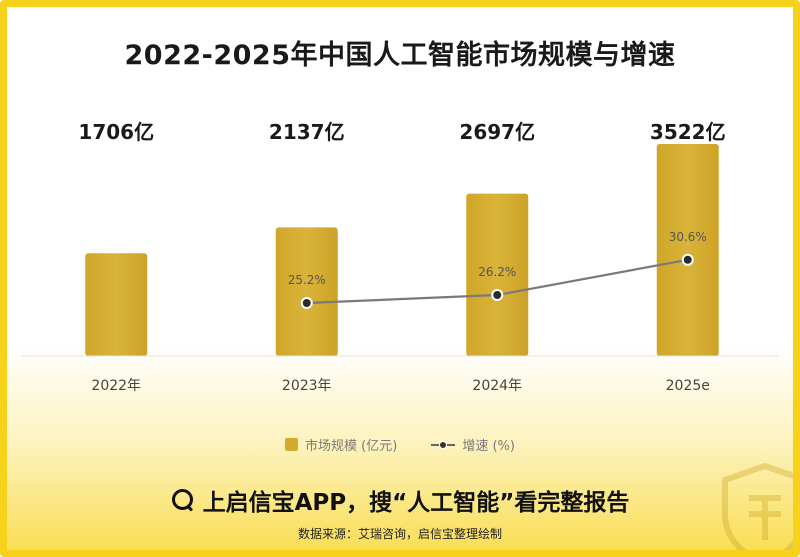 The height and width of the screenshot is (557, 800). I want to click on search-icon, so click(183, 500).